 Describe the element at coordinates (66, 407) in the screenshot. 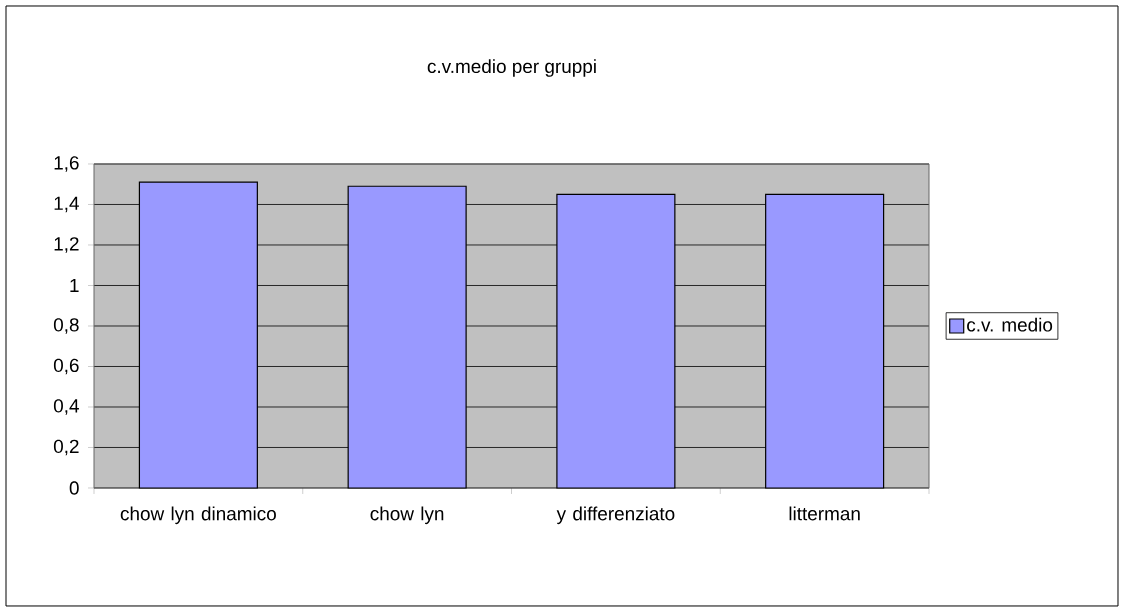

I see `y-tick-label: 0,4` at that location.